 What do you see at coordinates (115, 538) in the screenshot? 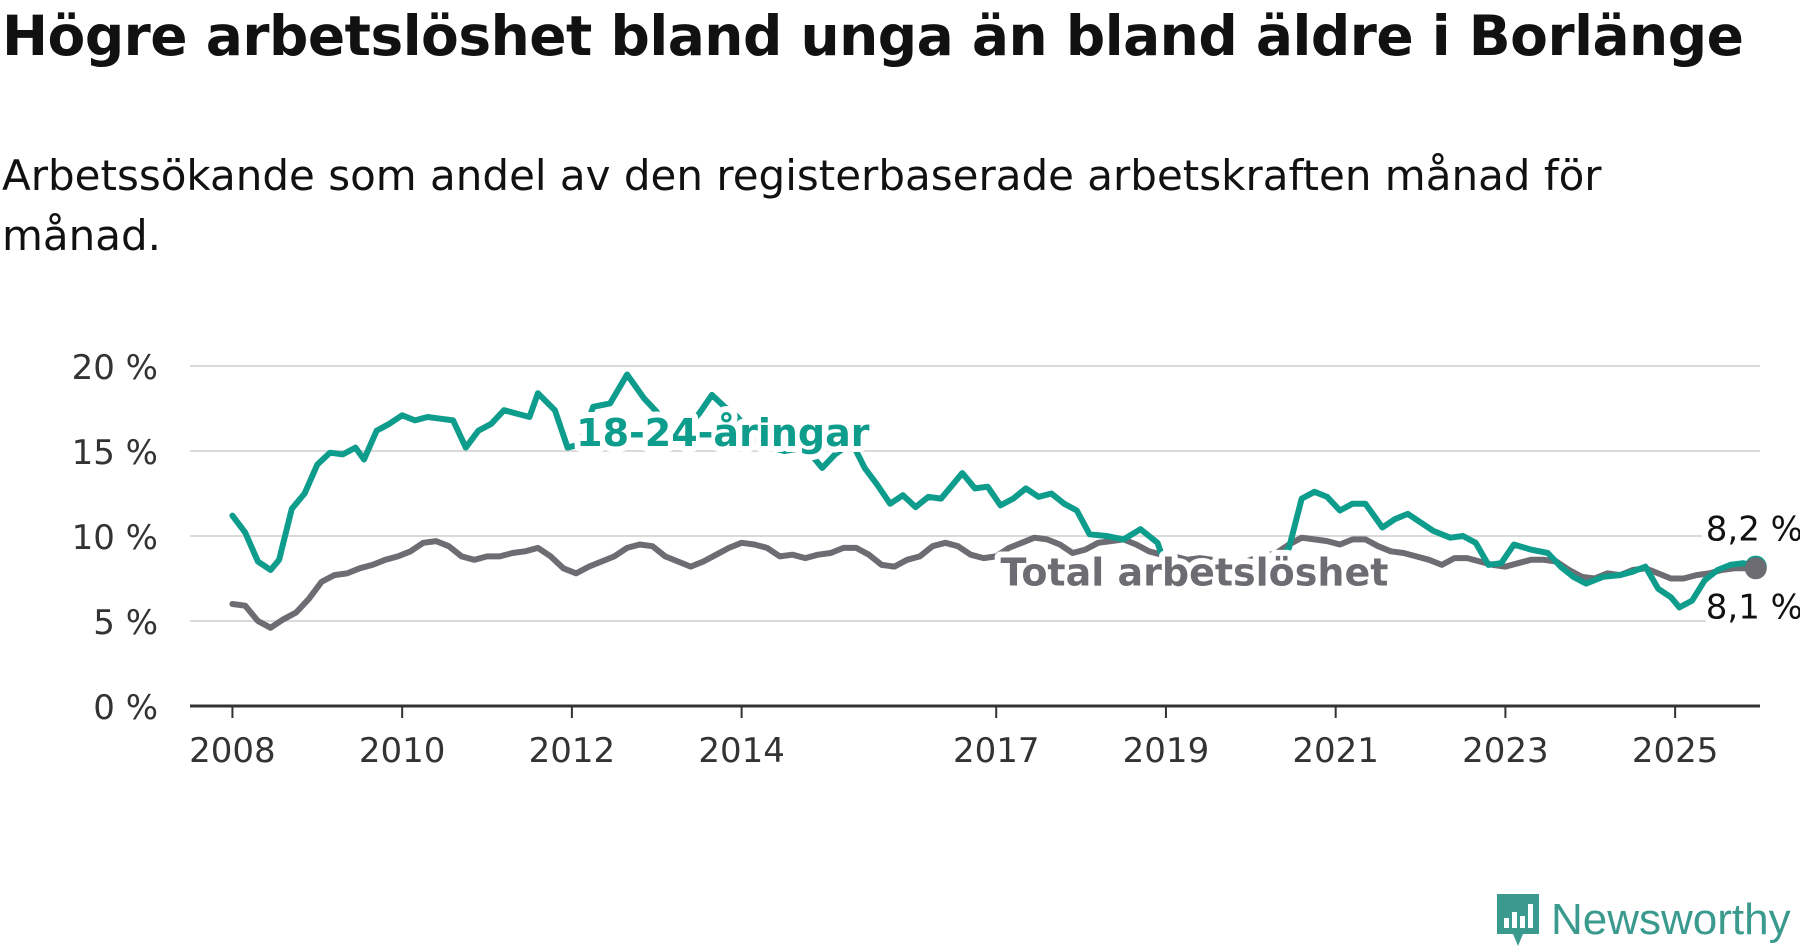
I see `y-tick-label: 10 %` at bounding box center [115, 538].